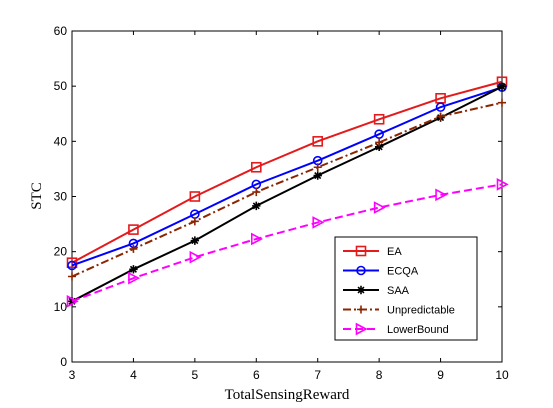 The image size is (553, 408). What do you see at coordinates (72, 375) in the screenshot?
I see `x-tick-label: 3` at bounding box center [72, 375].